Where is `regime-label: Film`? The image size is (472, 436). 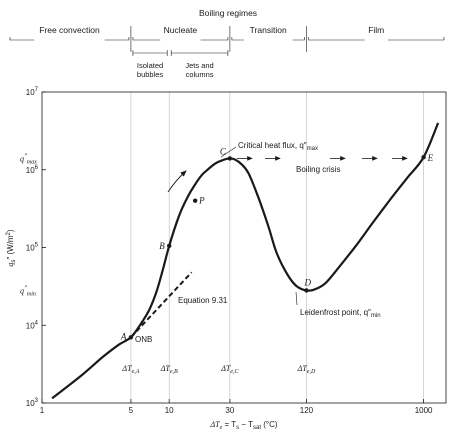 regime-label: Film is located at coordinates (376, 30).